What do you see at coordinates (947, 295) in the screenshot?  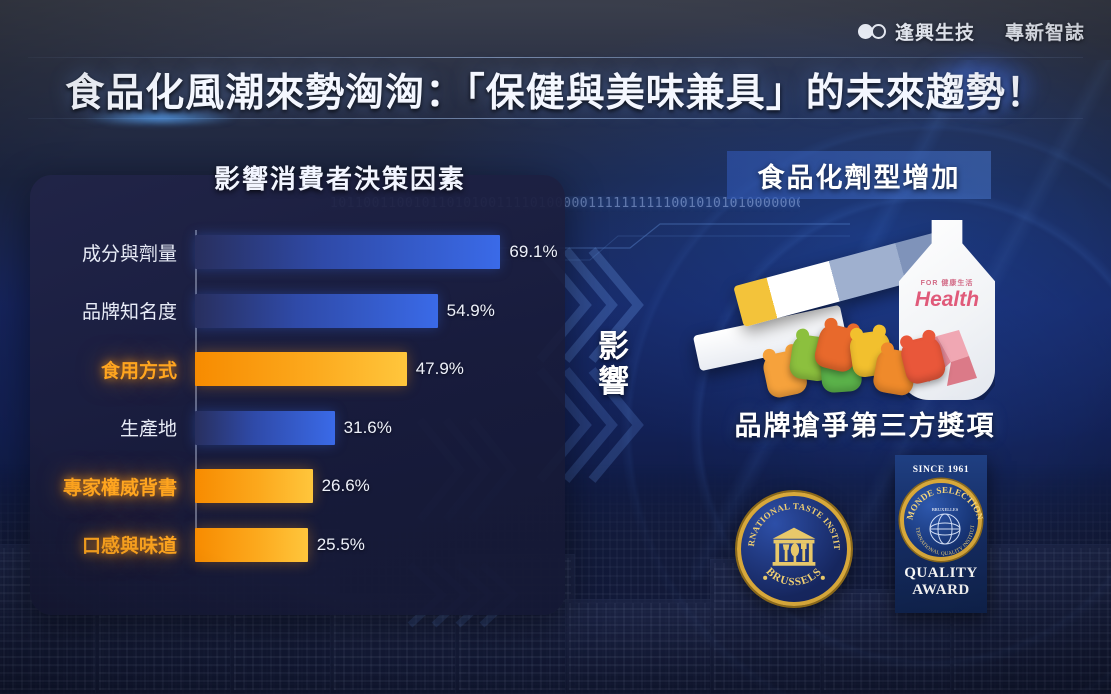 I see `pouch-brand-label: FOR 健康生活 Health` at bounding box center [947, 295].